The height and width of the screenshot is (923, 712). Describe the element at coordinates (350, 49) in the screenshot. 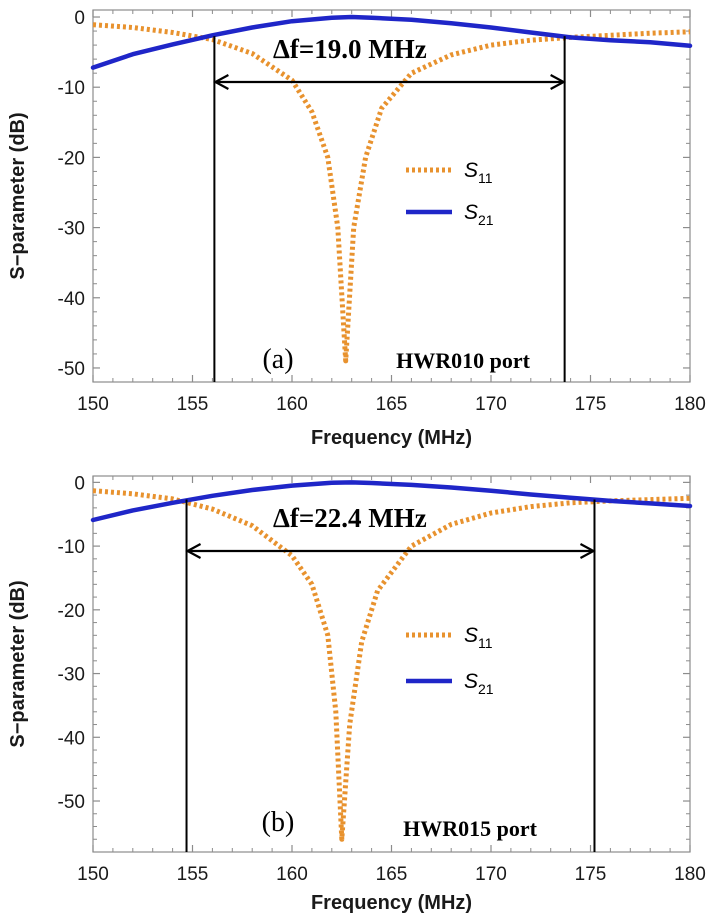

I see `bandwidth-label: Δf=19.0 MHz` at that location.